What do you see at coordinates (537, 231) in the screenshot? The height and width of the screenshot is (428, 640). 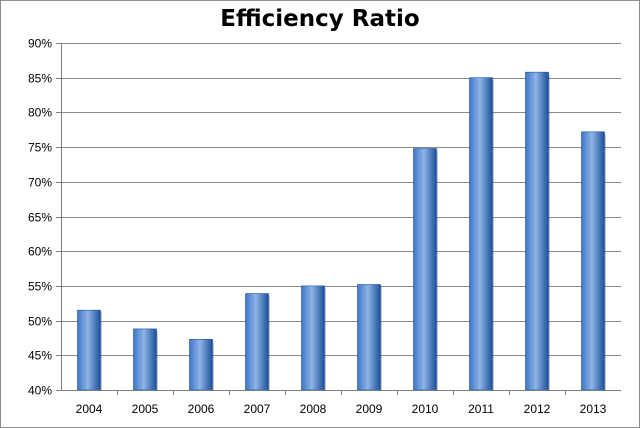 I see `bar-2012` at bounding box center [537, 231].